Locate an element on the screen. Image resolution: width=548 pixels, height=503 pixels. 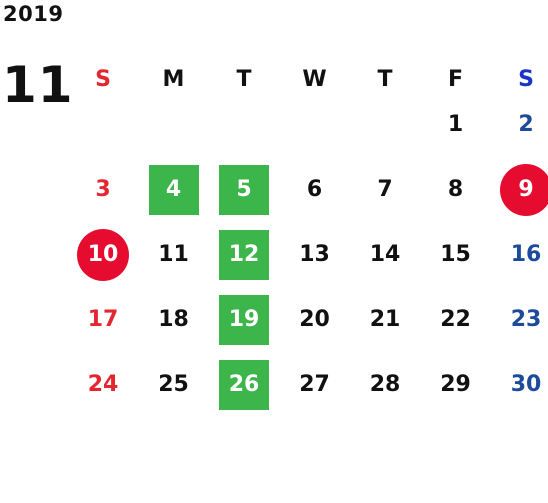
day-number: 15 is located at coordinates (455, 254).